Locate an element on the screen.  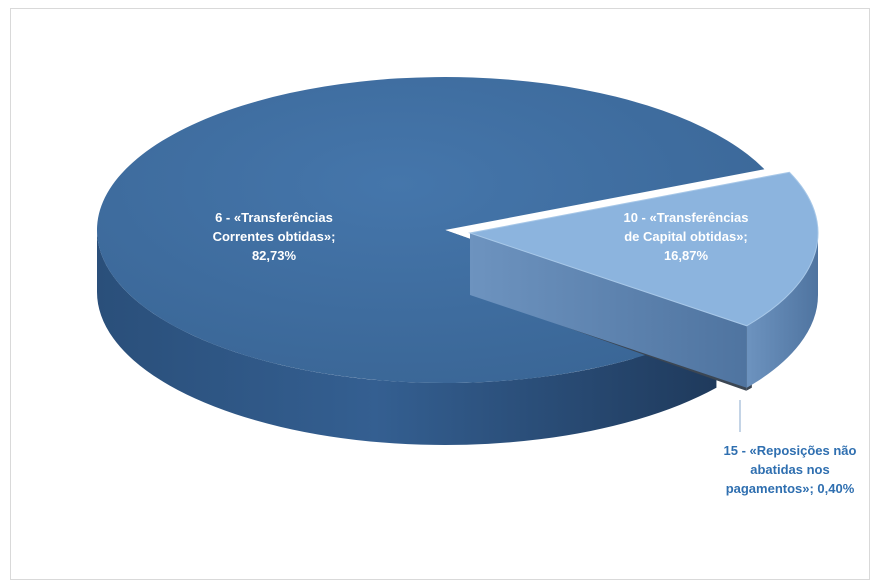
slice-top is located at coordinates (643, 249).